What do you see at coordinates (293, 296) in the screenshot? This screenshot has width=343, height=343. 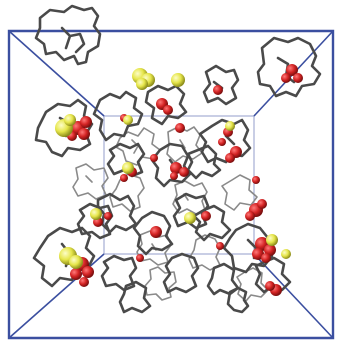 I see `box-edge-bottom-right` at bounding box center [293, 296].